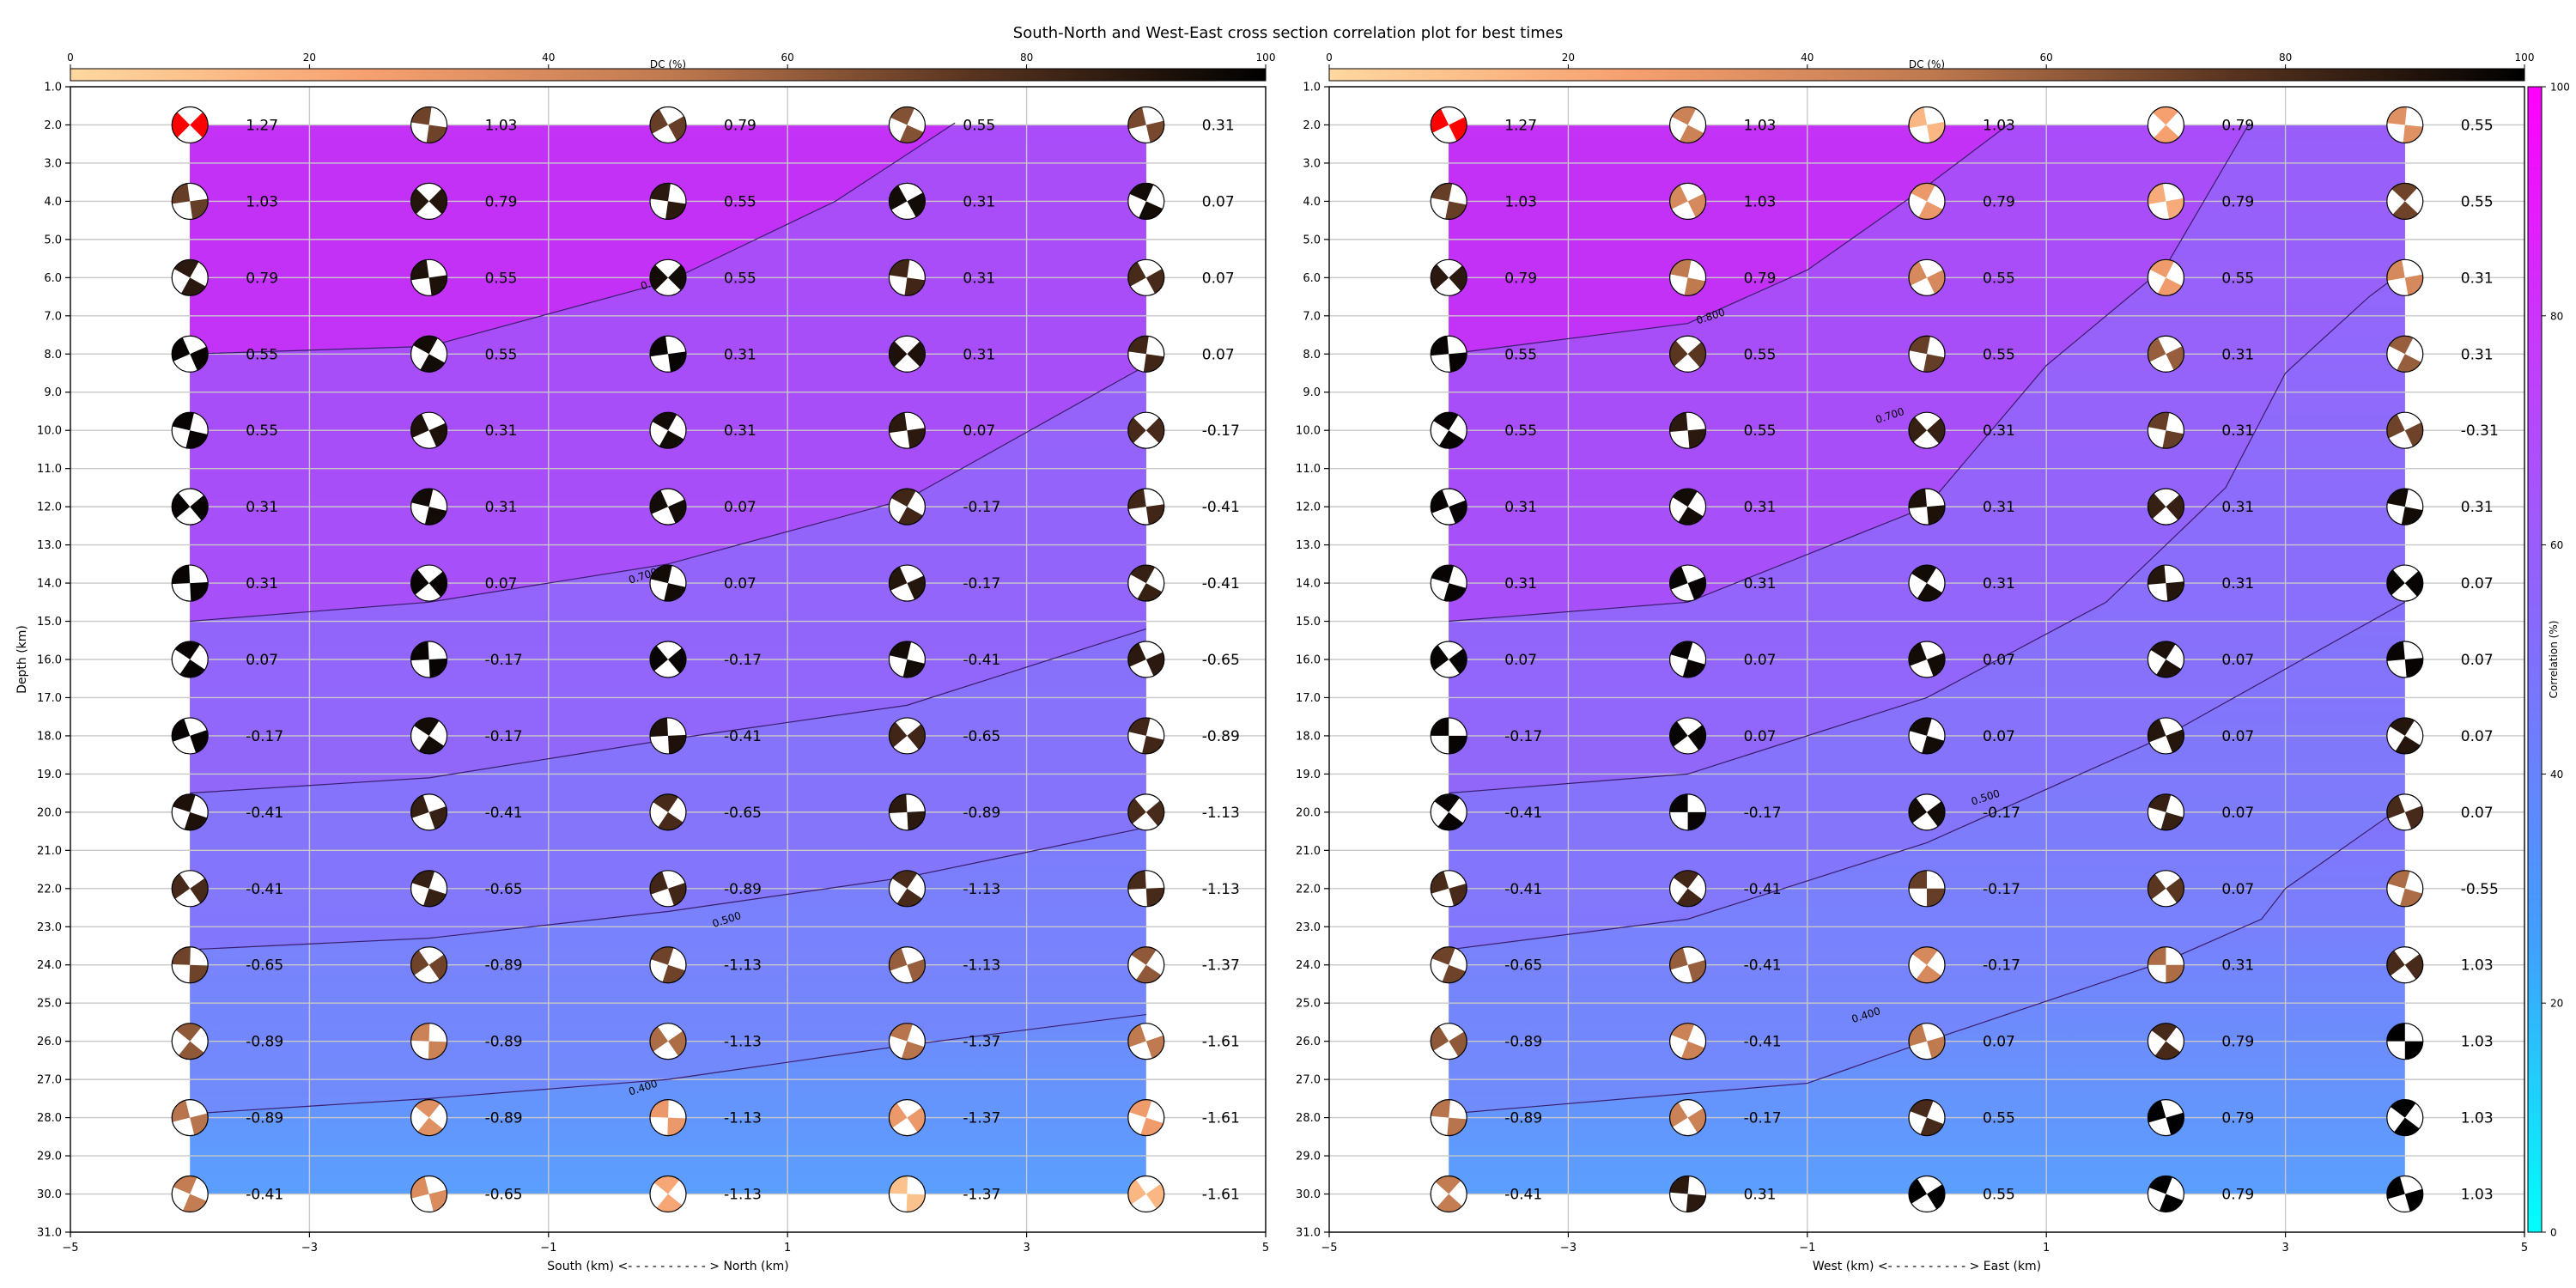 The width and height of the screenshot is (2576, 1288). I want to click on time-shift-label: -0.41, so click(1763, 1042).